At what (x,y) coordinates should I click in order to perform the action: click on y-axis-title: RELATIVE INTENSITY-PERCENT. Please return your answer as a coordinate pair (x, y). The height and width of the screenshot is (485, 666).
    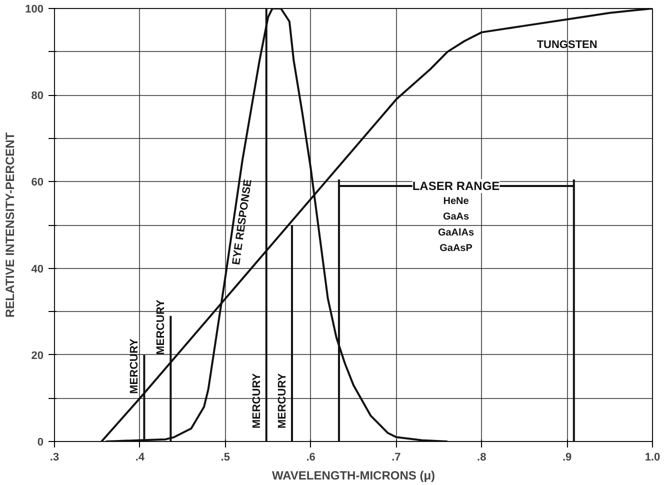
    Looking at the image, I should click on (10, 225).